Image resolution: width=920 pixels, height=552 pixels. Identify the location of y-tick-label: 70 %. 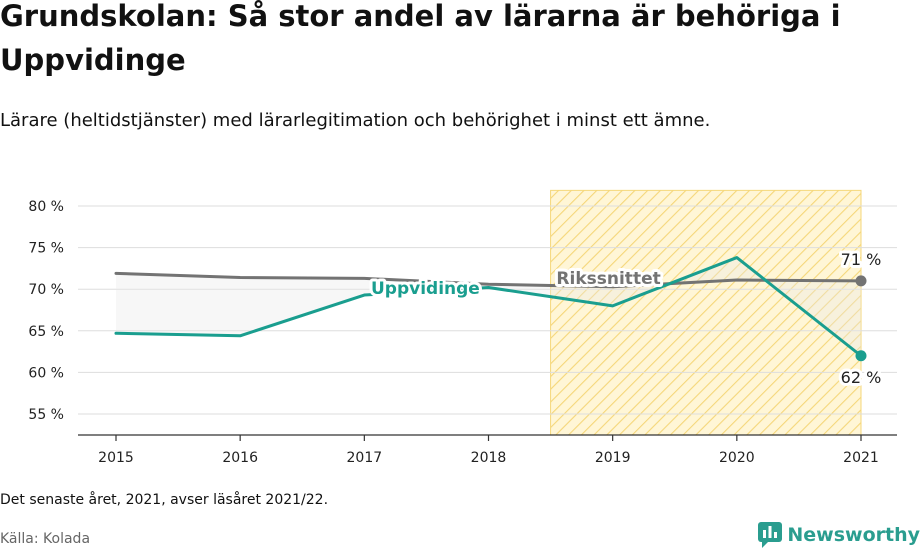
(46, 290).